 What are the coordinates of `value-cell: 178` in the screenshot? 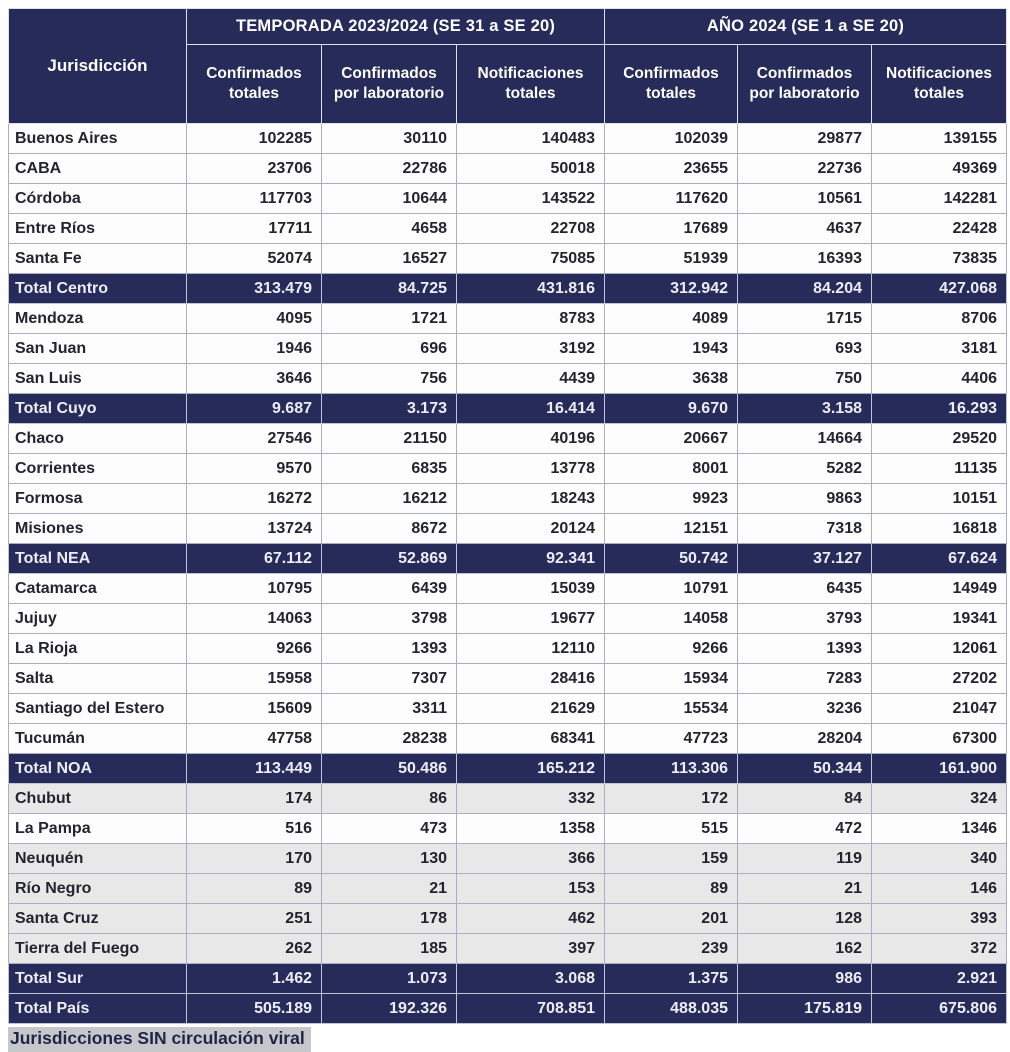 It's located at (389, 918).